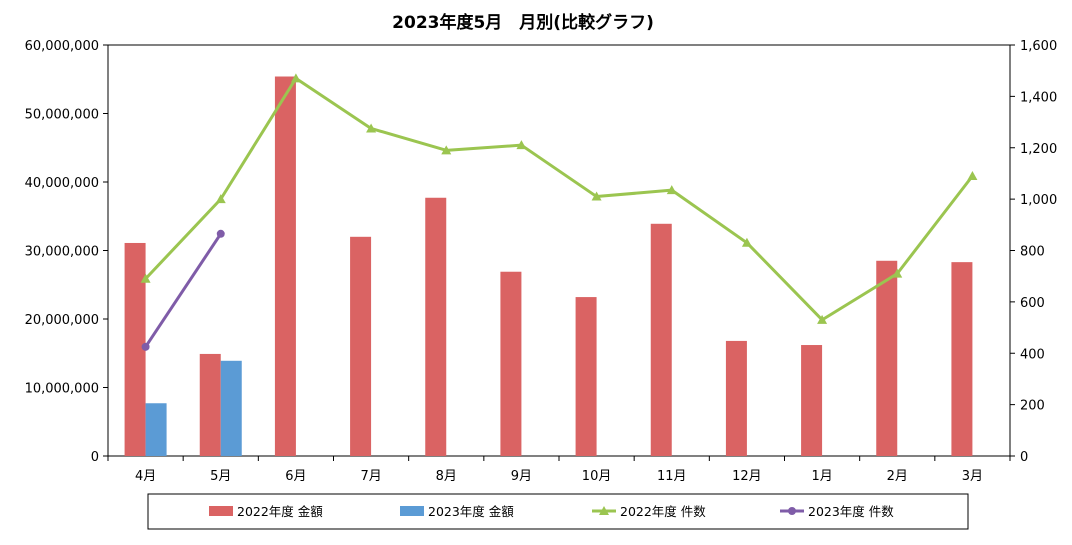 The height and width of the screenshot is (545, 1072). Describe the element at coordinates (821, 476) in the screenshot. I see `x-tick-label: 1月` at that location.